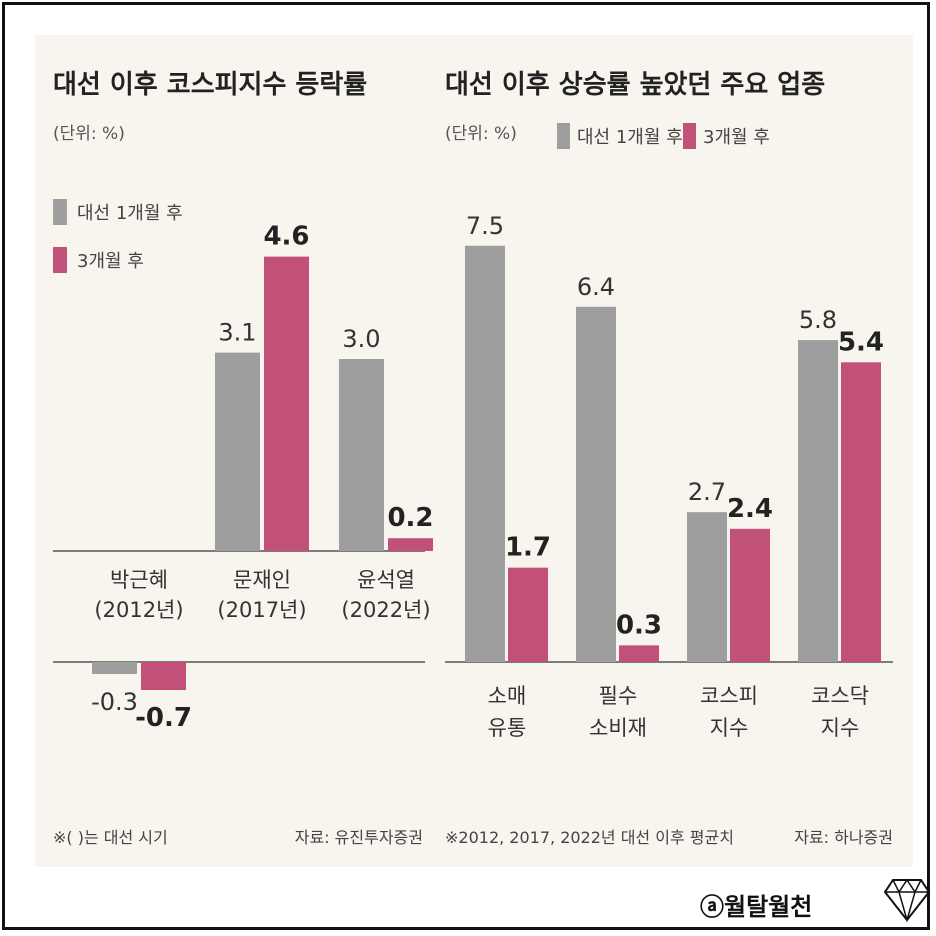  Describe the element at coordinates (163, 718) in the screenshot. I see `chart1-value-label-0-1: -0.7` at that location.